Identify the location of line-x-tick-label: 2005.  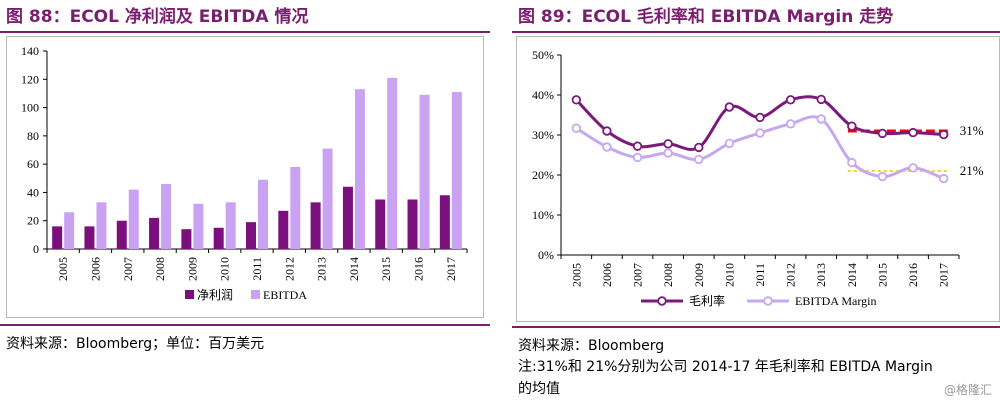
(576, 275).